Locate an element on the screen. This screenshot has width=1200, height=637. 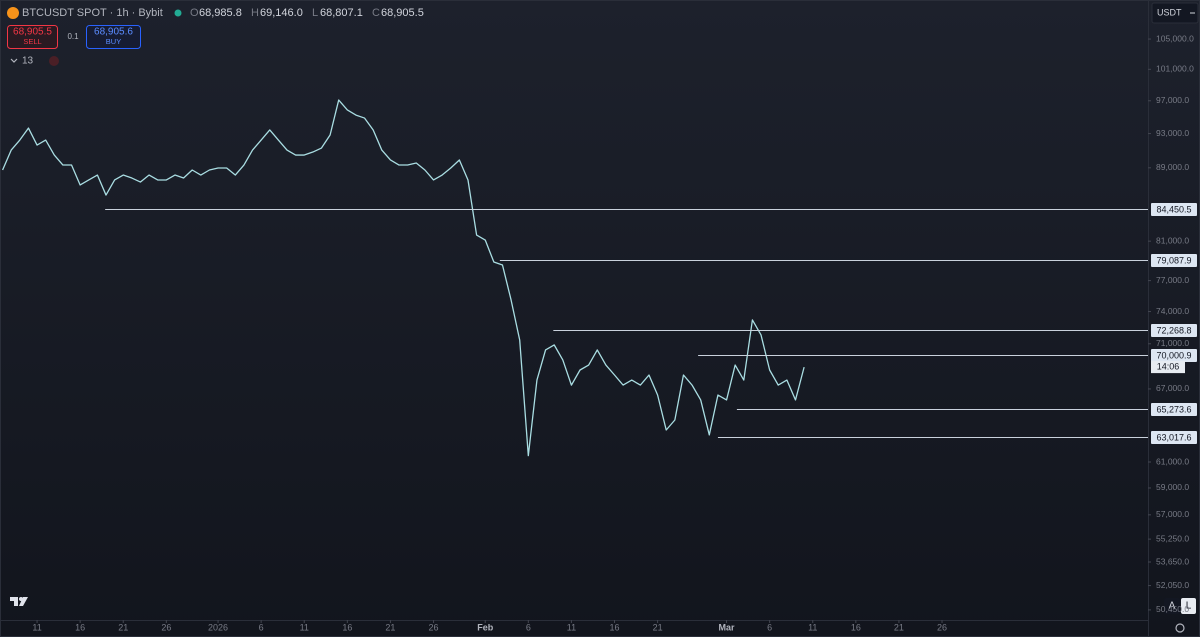
log-label: L is located at coordinates (1189, 606).